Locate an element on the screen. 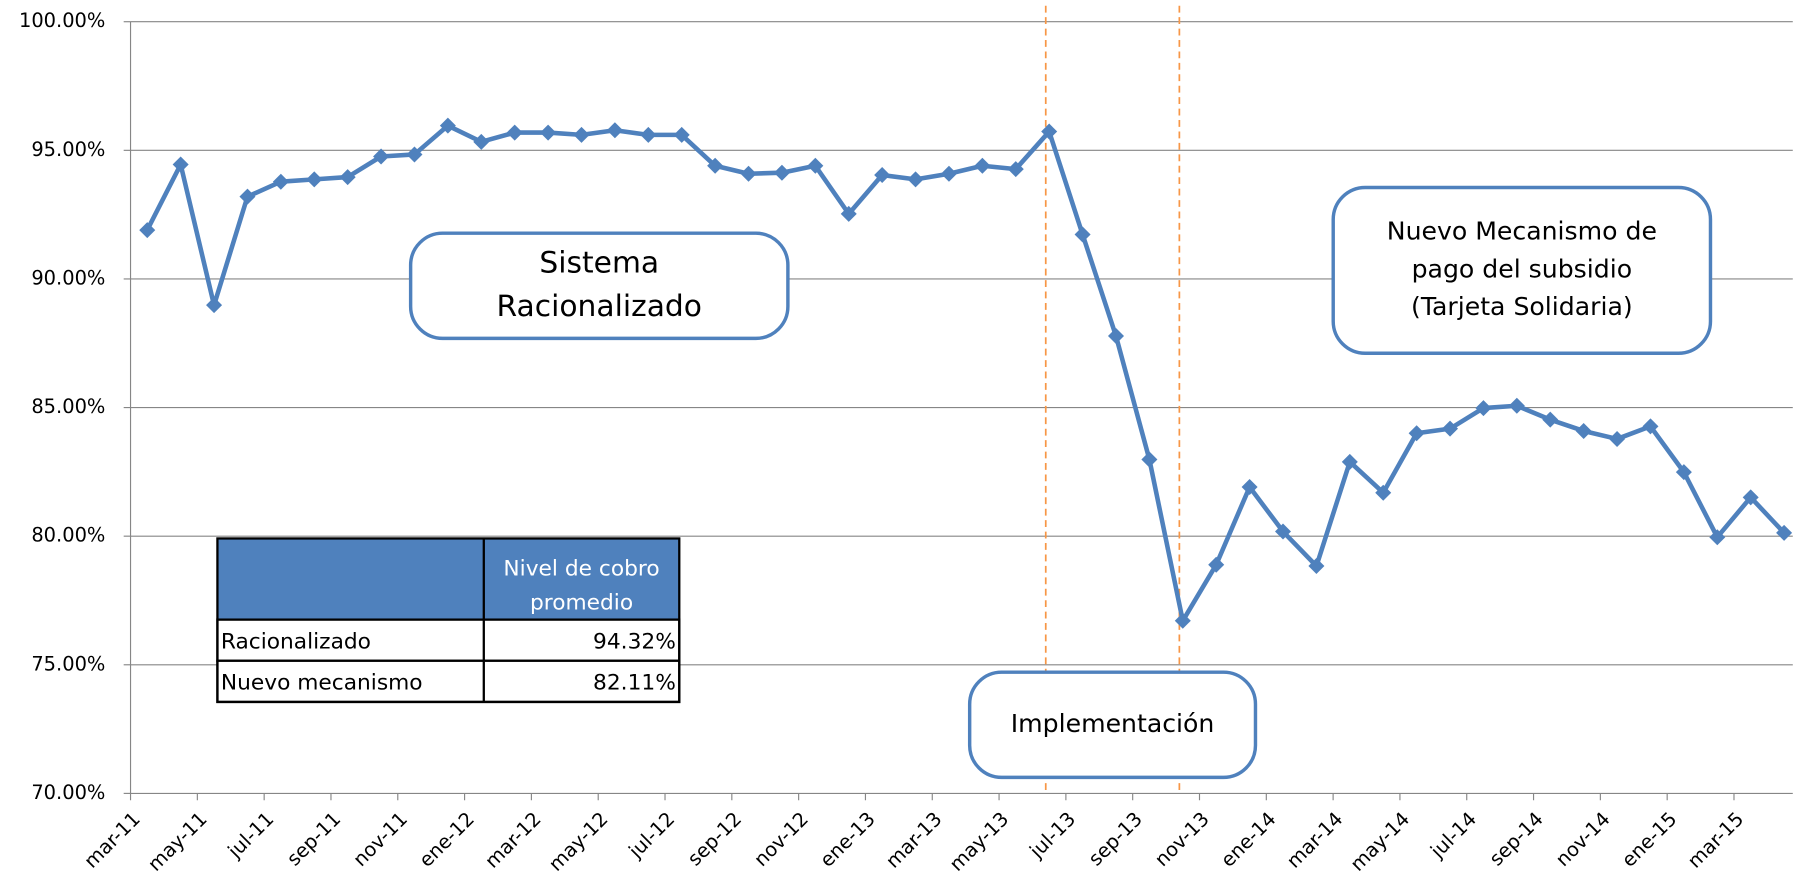  table-frame is located at coordinates (448, 620).